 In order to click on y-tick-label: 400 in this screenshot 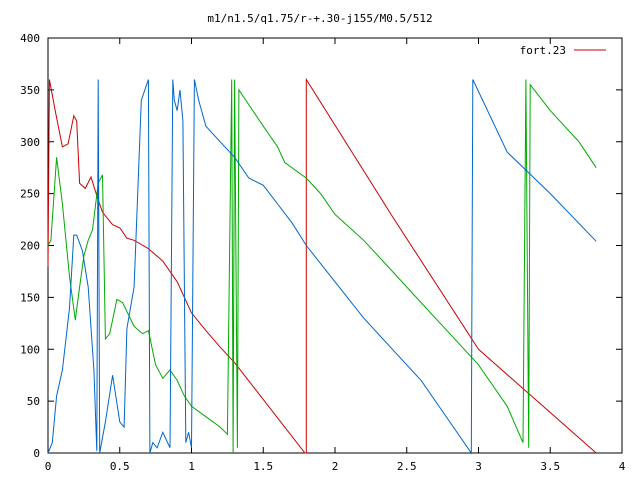, I will do `click(30, 38)`.